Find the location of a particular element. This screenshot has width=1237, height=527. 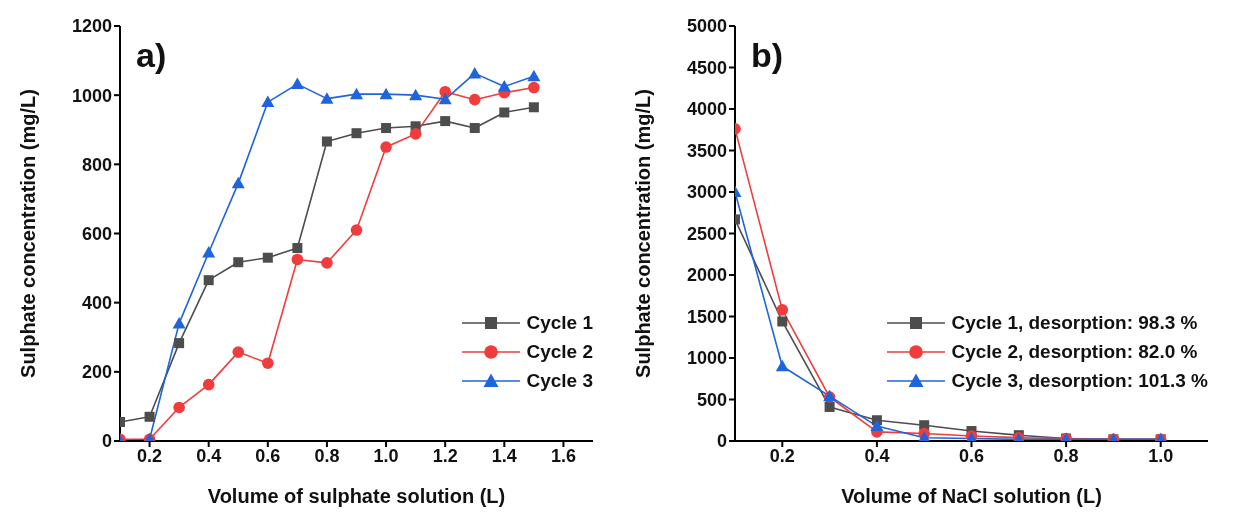

legend-label: Cycle 2, desorption: 82.0 % is located at coordinates (1074, 351).